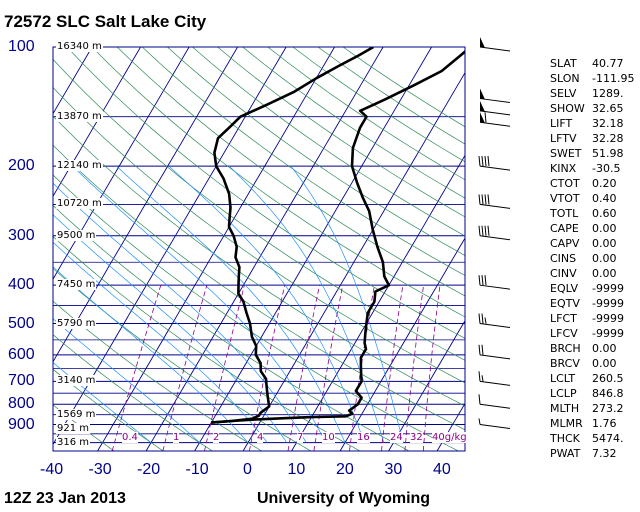  Describe the element at coordinates (216, 437) in the screenshot. I see `mixing-ratio-label: 2` at that location.